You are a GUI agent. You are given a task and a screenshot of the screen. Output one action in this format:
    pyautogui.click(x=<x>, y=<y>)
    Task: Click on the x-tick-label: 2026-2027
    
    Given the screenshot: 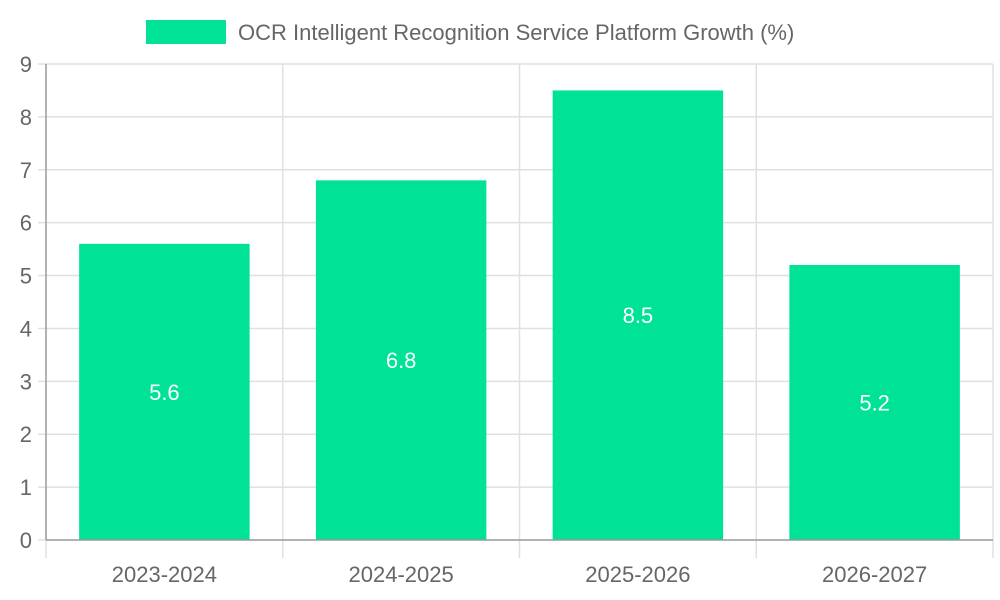 What is the action you would take?
    pyautogui.click(x=874, y=574)
    